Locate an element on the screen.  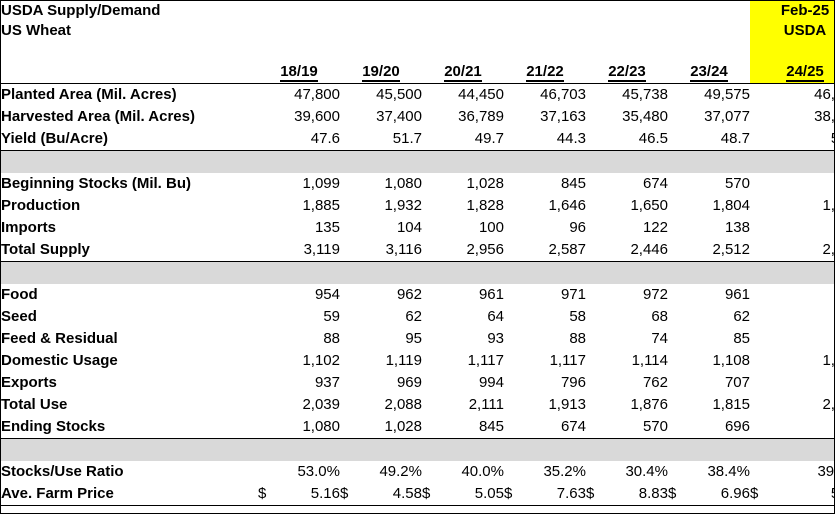
cell-value: 1,114 is located at coordinates (649, 360).